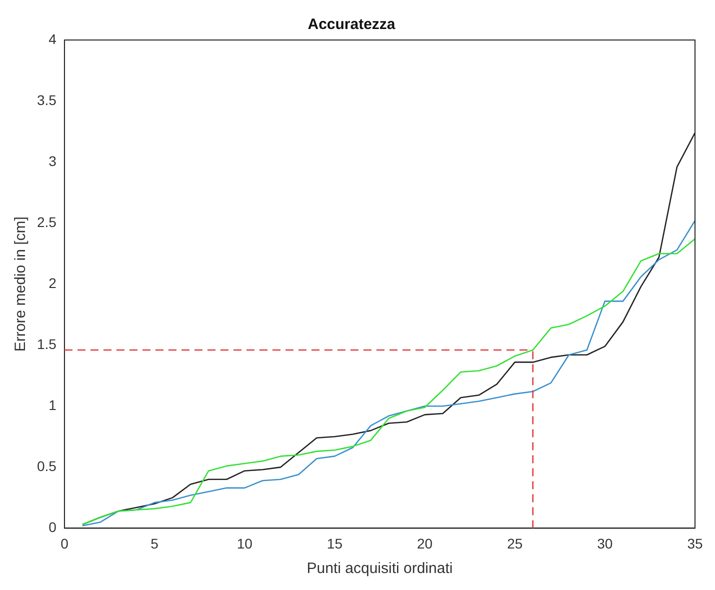  What do you see at coordinates (64, 543) in the screenshot?
I see `x-tick-label: 0` at bounding box center [64, 543].